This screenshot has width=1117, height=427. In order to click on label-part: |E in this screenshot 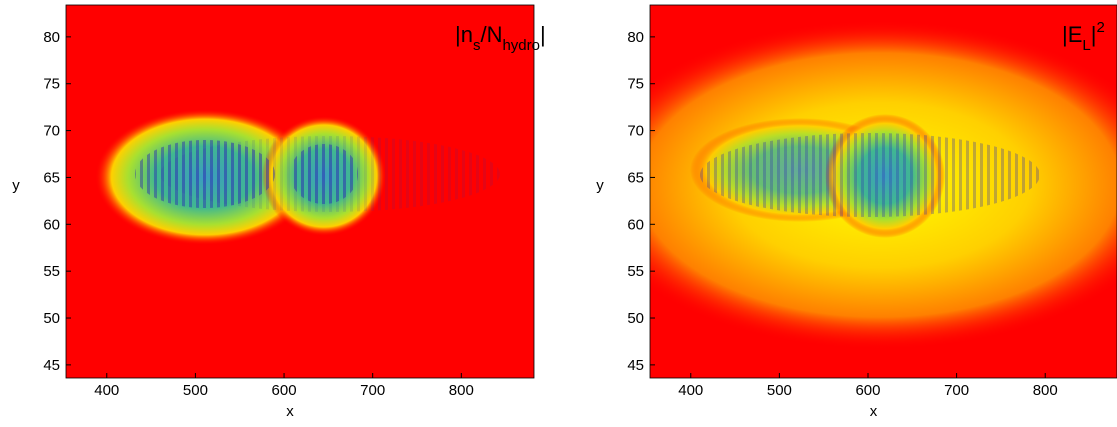, I will do `click(1072, 34)`.